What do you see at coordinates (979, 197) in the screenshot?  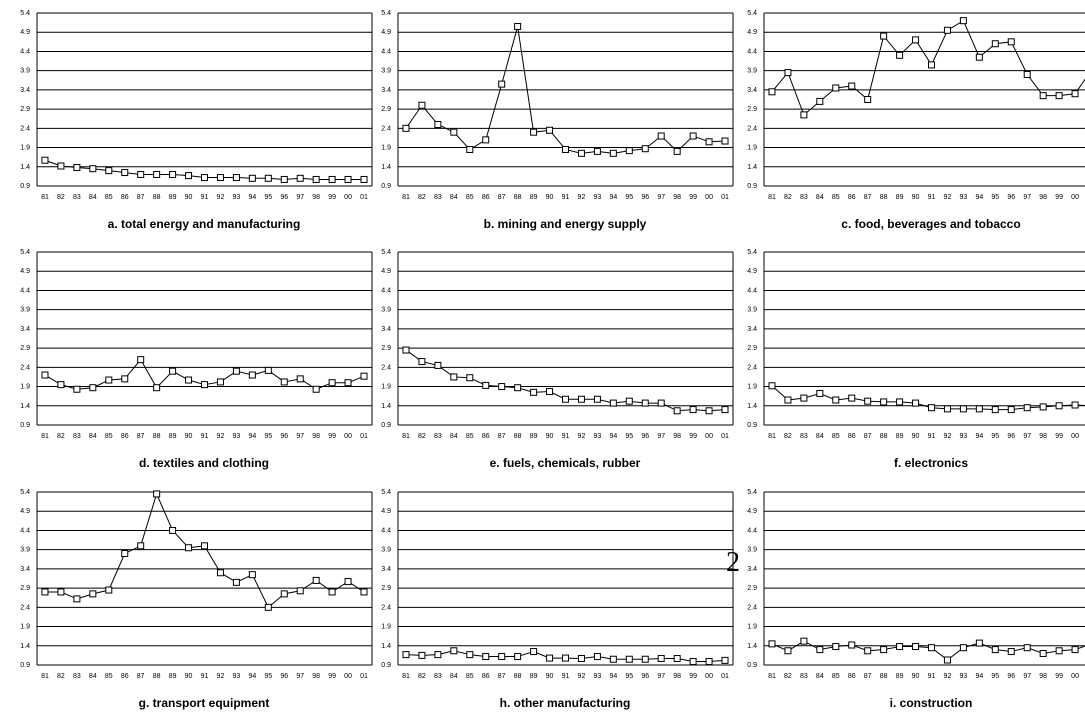 I see `x-tick-label: 94` at bounding box center [979, 197].